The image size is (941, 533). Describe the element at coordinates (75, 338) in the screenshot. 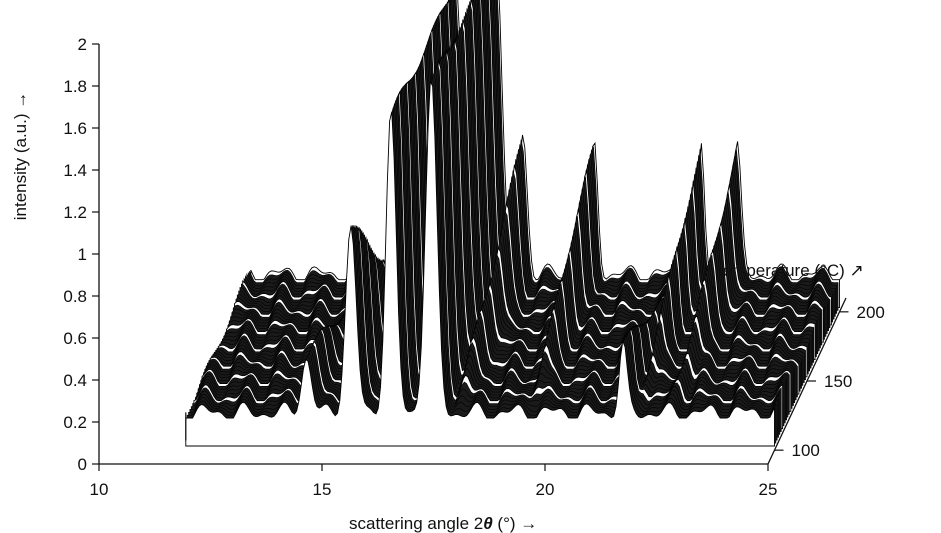

I see `y-tick-label: 0.6` at that location.